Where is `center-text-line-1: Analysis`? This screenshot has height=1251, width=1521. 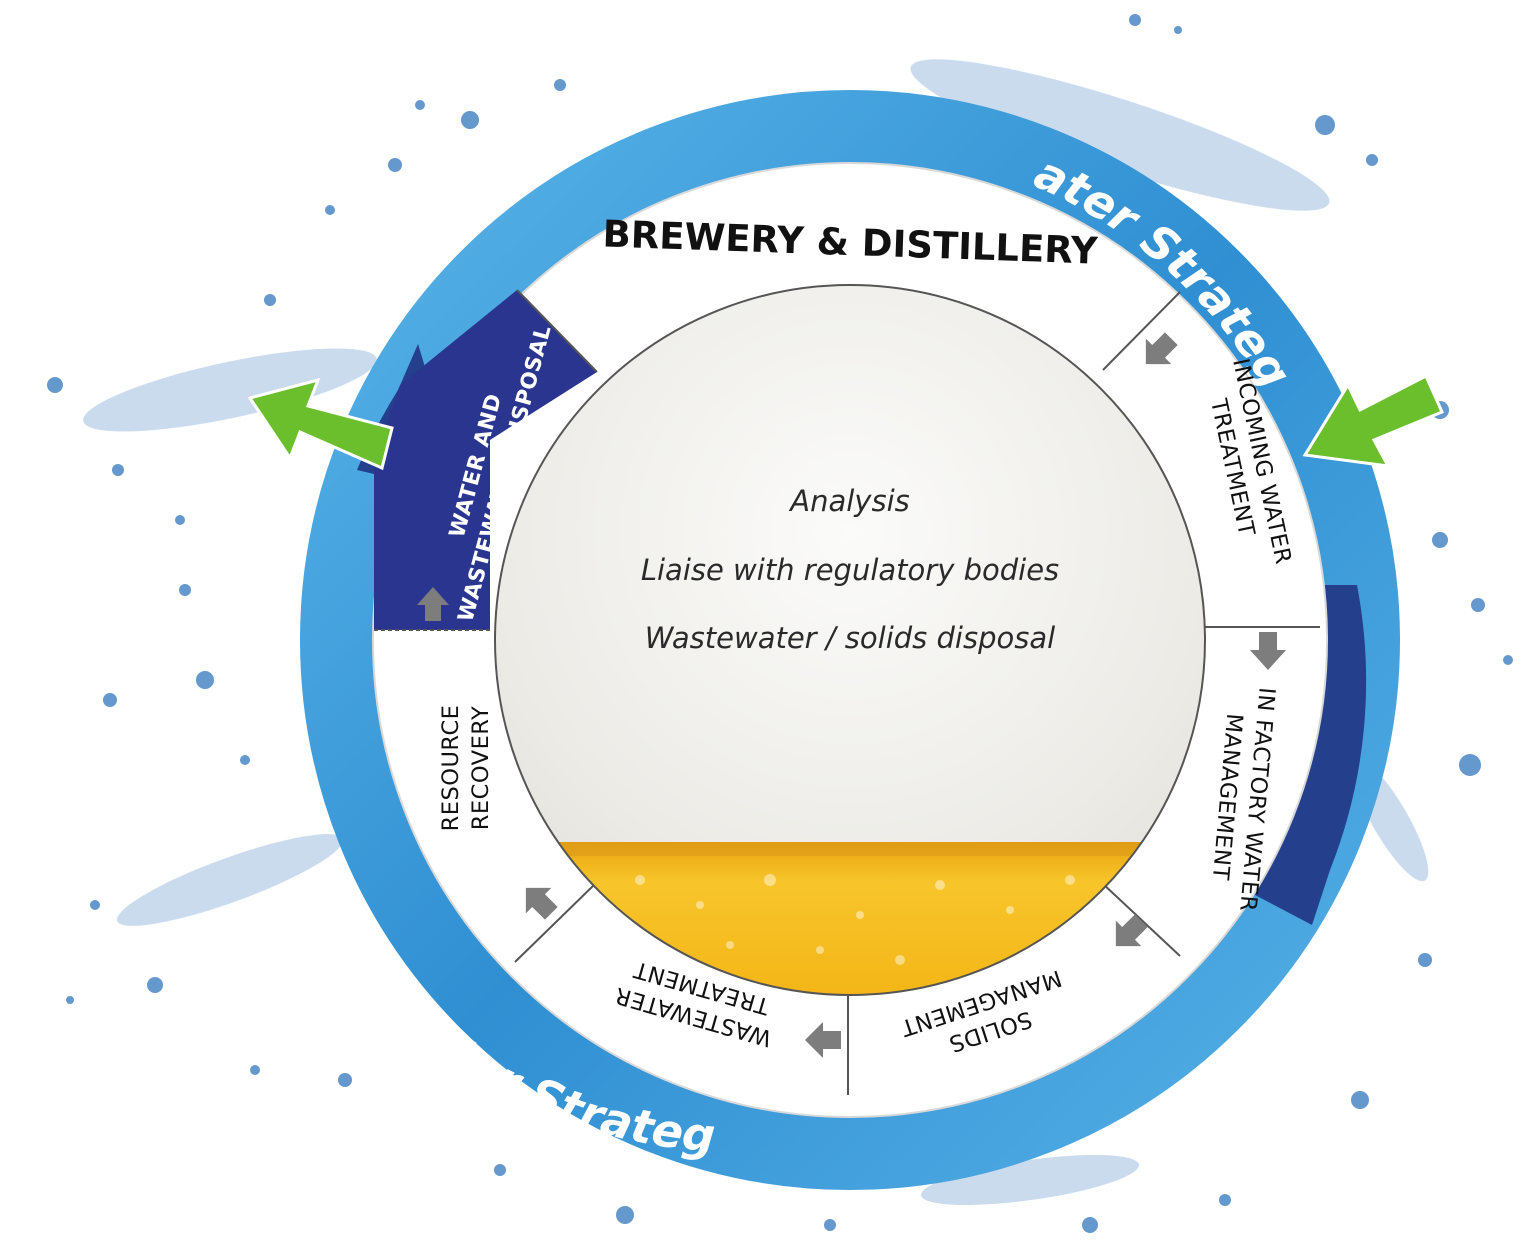
center-text-line-1: Analysis is located at coordinates (848, 501).